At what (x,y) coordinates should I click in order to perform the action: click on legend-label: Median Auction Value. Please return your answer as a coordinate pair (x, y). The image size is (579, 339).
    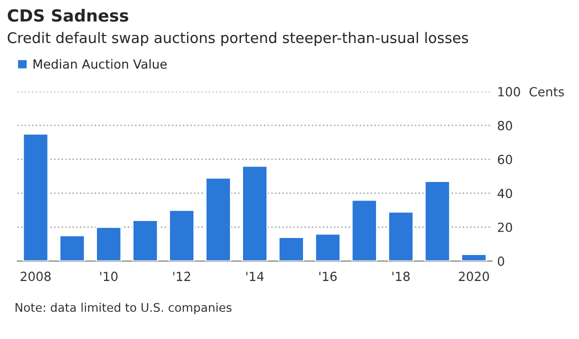
    Looking at the image, I should click on (100, 64).